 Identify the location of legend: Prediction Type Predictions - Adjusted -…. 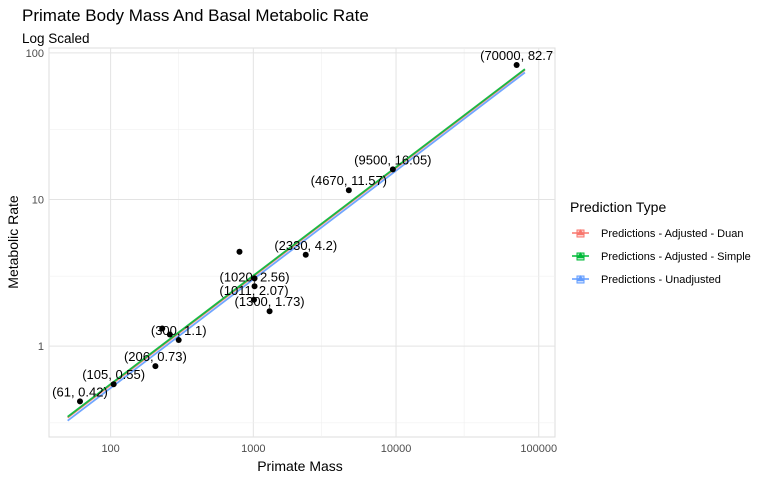
(660, 242).